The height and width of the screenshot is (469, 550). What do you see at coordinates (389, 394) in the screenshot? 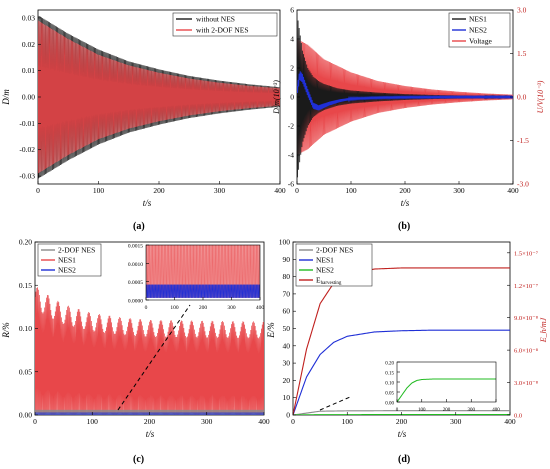
I see `di-y-tick-label: 0.05` at bounding box center [389, 394].